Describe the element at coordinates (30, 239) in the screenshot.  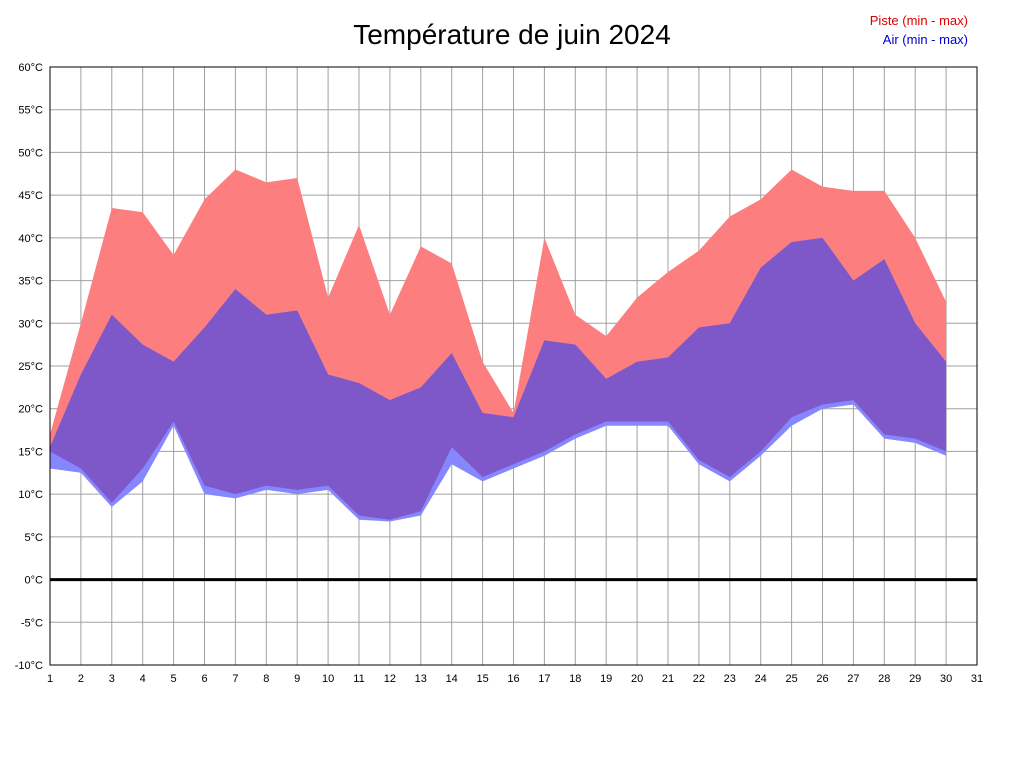
I see `svg-text: 40°C` at that location.